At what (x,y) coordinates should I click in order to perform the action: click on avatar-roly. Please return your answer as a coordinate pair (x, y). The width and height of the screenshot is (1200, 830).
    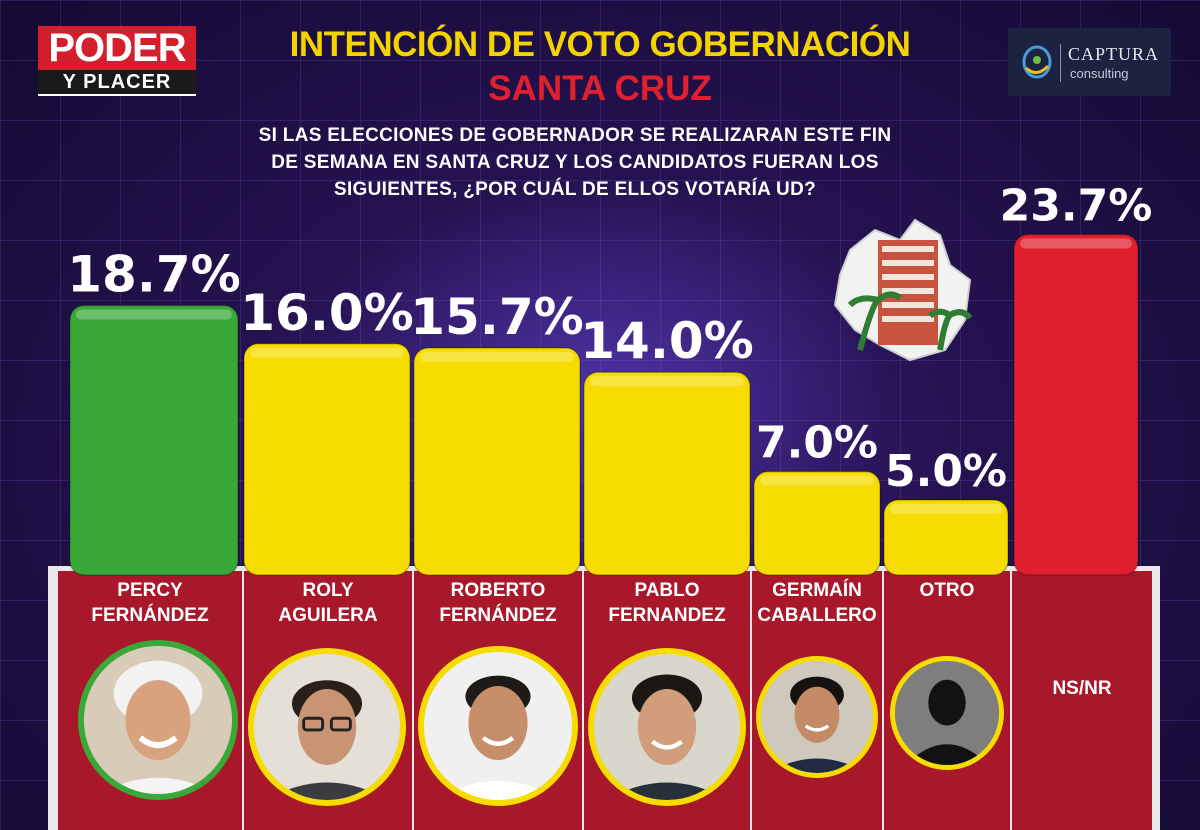
    Looking at the image, I should click on (327, 727).